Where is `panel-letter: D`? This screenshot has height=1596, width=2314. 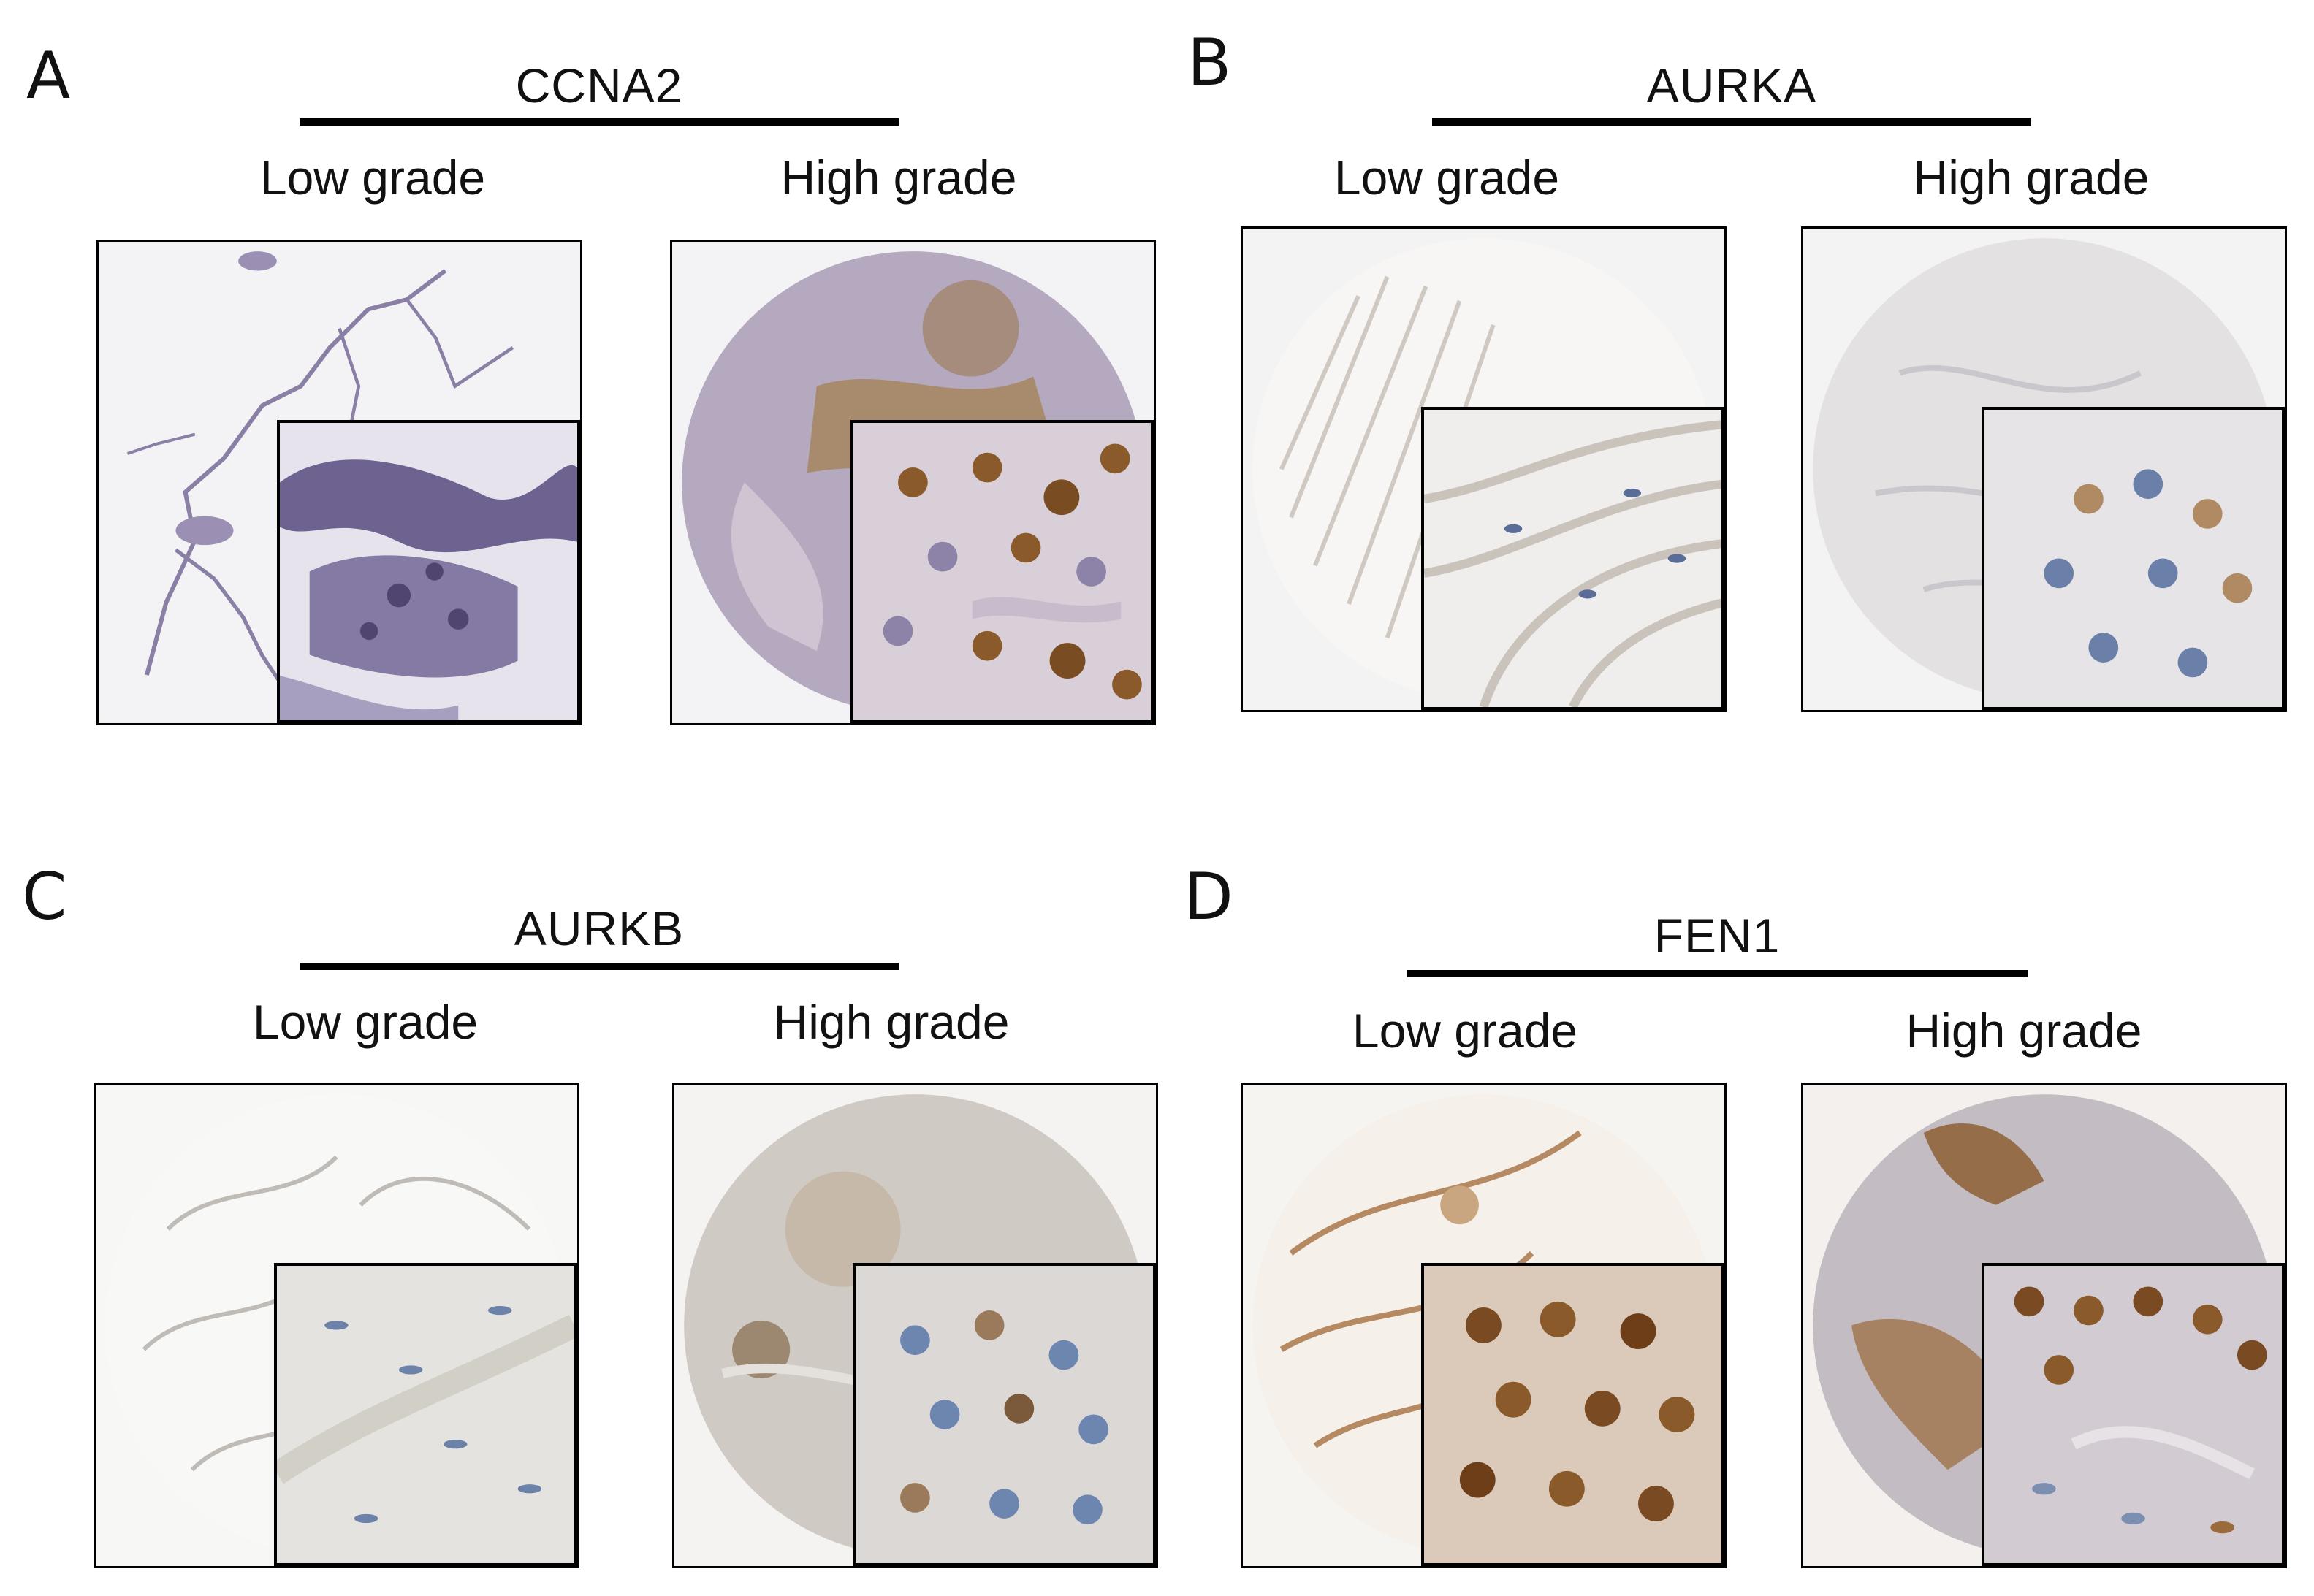 panel-letter: D is located at coordinates (1208, 897).